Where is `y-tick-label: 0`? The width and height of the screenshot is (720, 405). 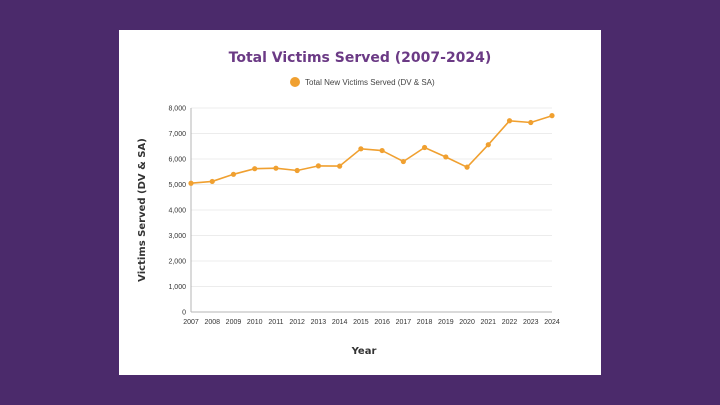 y-tick-label: 0 is located at coordinates (184, 313).